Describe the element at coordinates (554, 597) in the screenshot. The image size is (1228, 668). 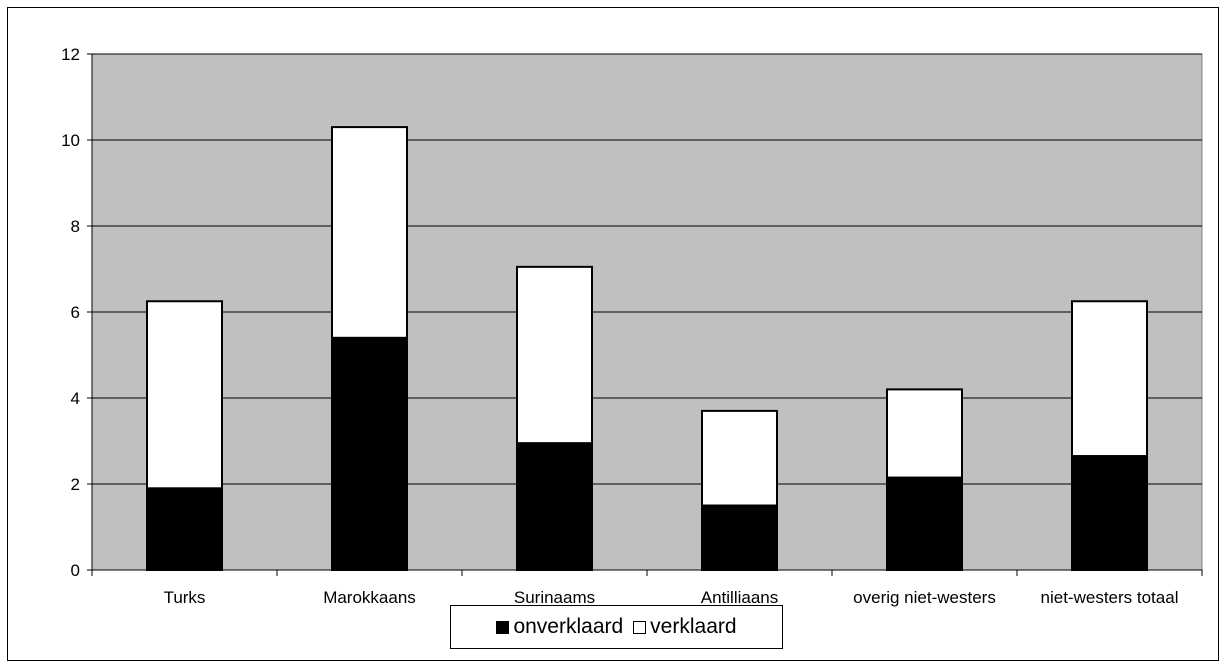
I see `x-tick-label: Surinaams` at that location.